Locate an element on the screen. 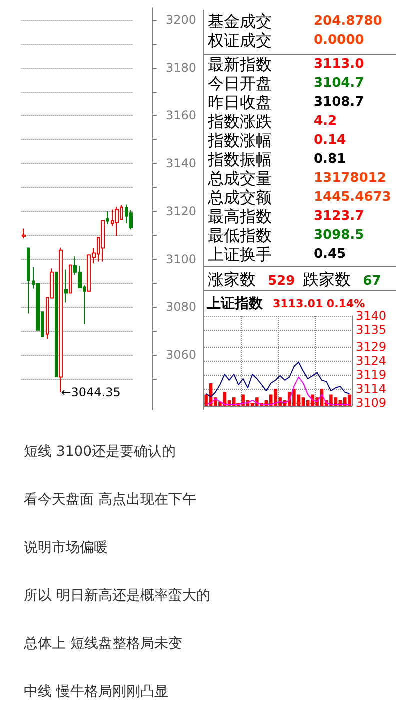  text: 0.81 is located at coordinates (330, 159).